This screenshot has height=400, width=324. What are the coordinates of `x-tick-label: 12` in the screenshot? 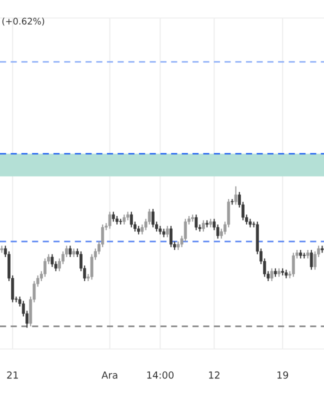 It's located at (214, 375).